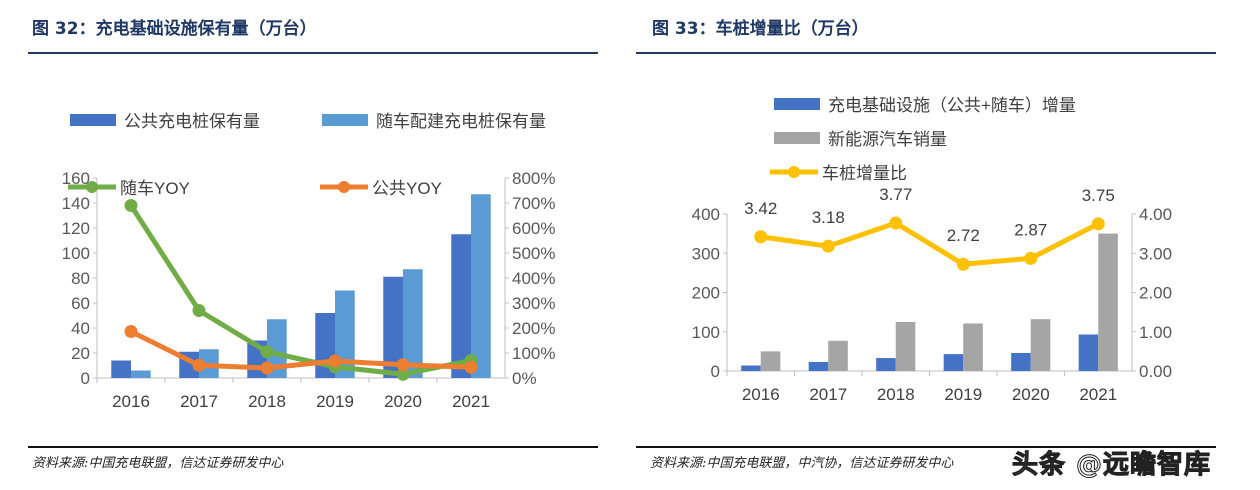 This screenshot has width=1260, height=490. What do you see at coordinates (706, 214) in the screenshot?
I see `chart2-y-tick-label: 400` at bounding box center [706, 214].